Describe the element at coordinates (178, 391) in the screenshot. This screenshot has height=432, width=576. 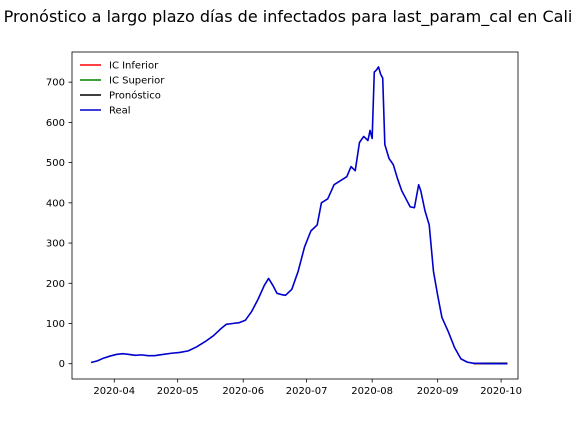
I see `x-tick-label: 2020-05` at that location.